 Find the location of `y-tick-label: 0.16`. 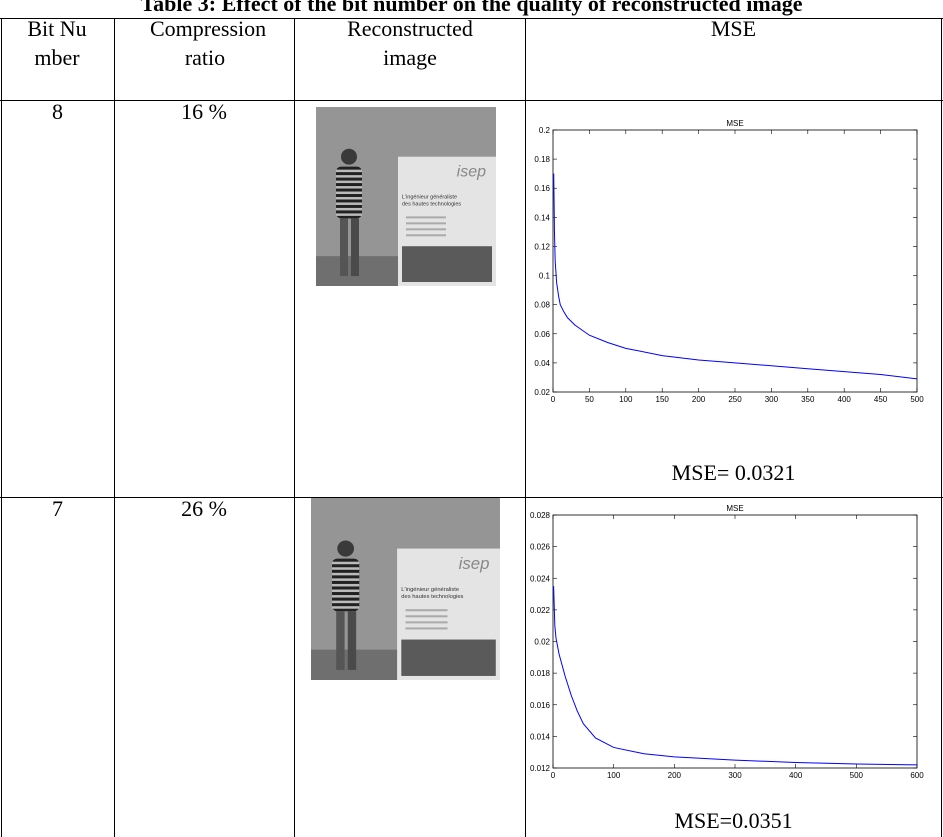

y-tick-label: 0.16 is located at coordinates (542, 188).